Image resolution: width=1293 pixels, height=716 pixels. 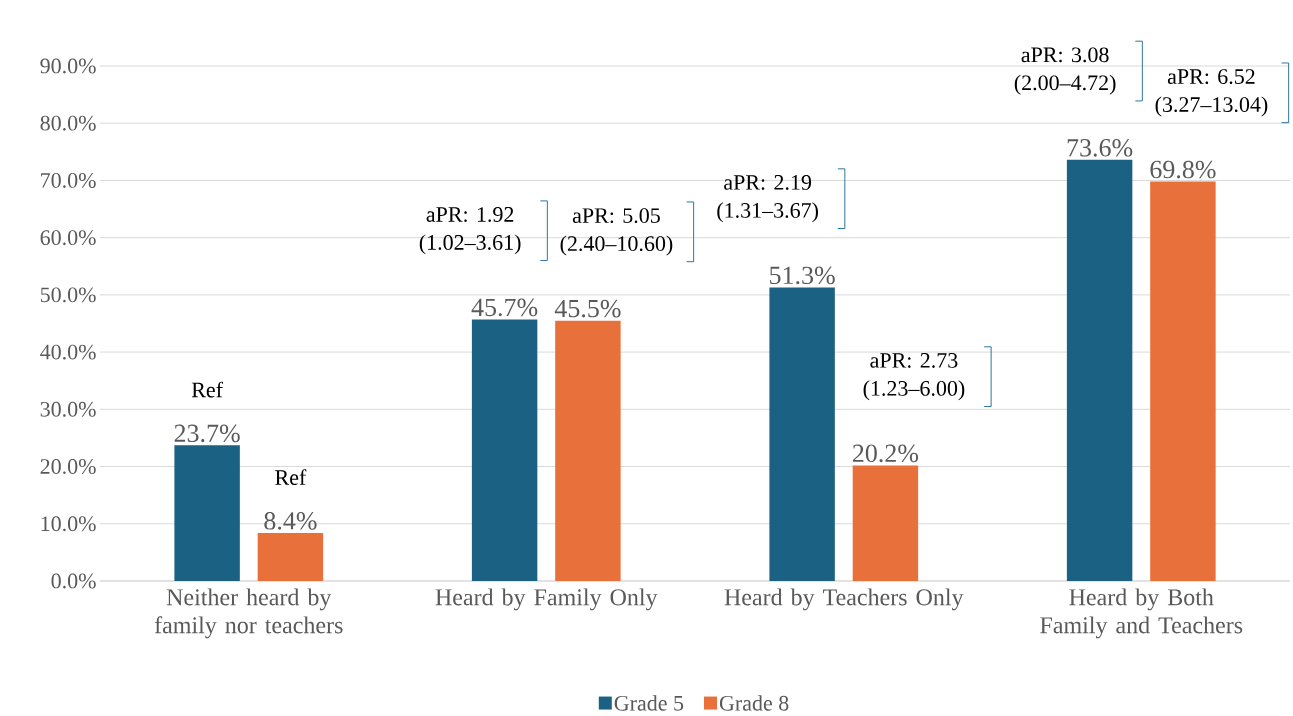 What do you see at coordinates (914, 377) in the screenshot?
I see `annotation: aPR: 2.73 (1.23–6.00)` at bounding box center [914, 377].